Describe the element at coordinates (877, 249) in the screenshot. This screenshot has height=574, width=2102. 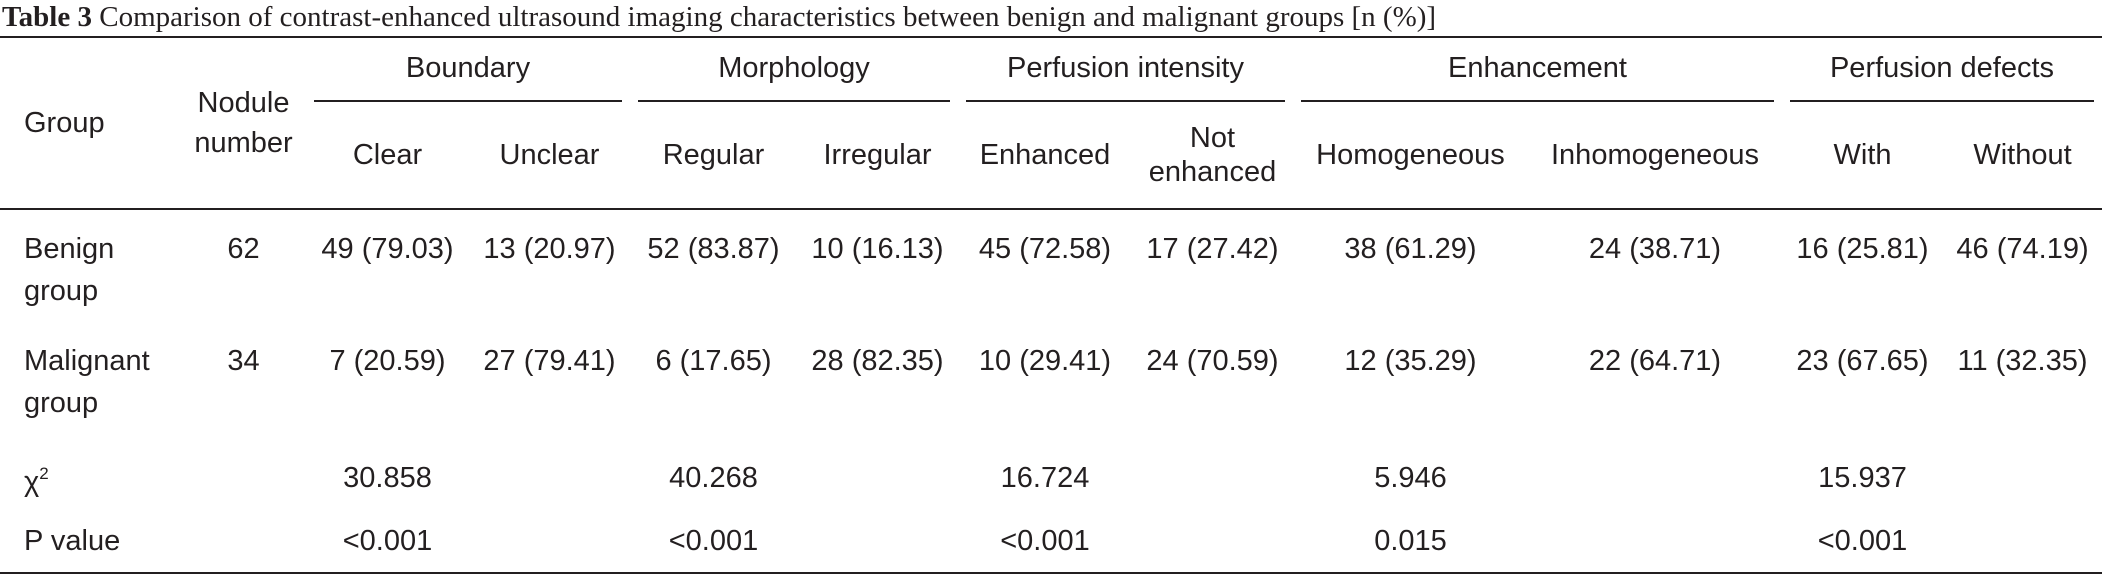
I see `cell-value: 10 (16.13)` at that location.